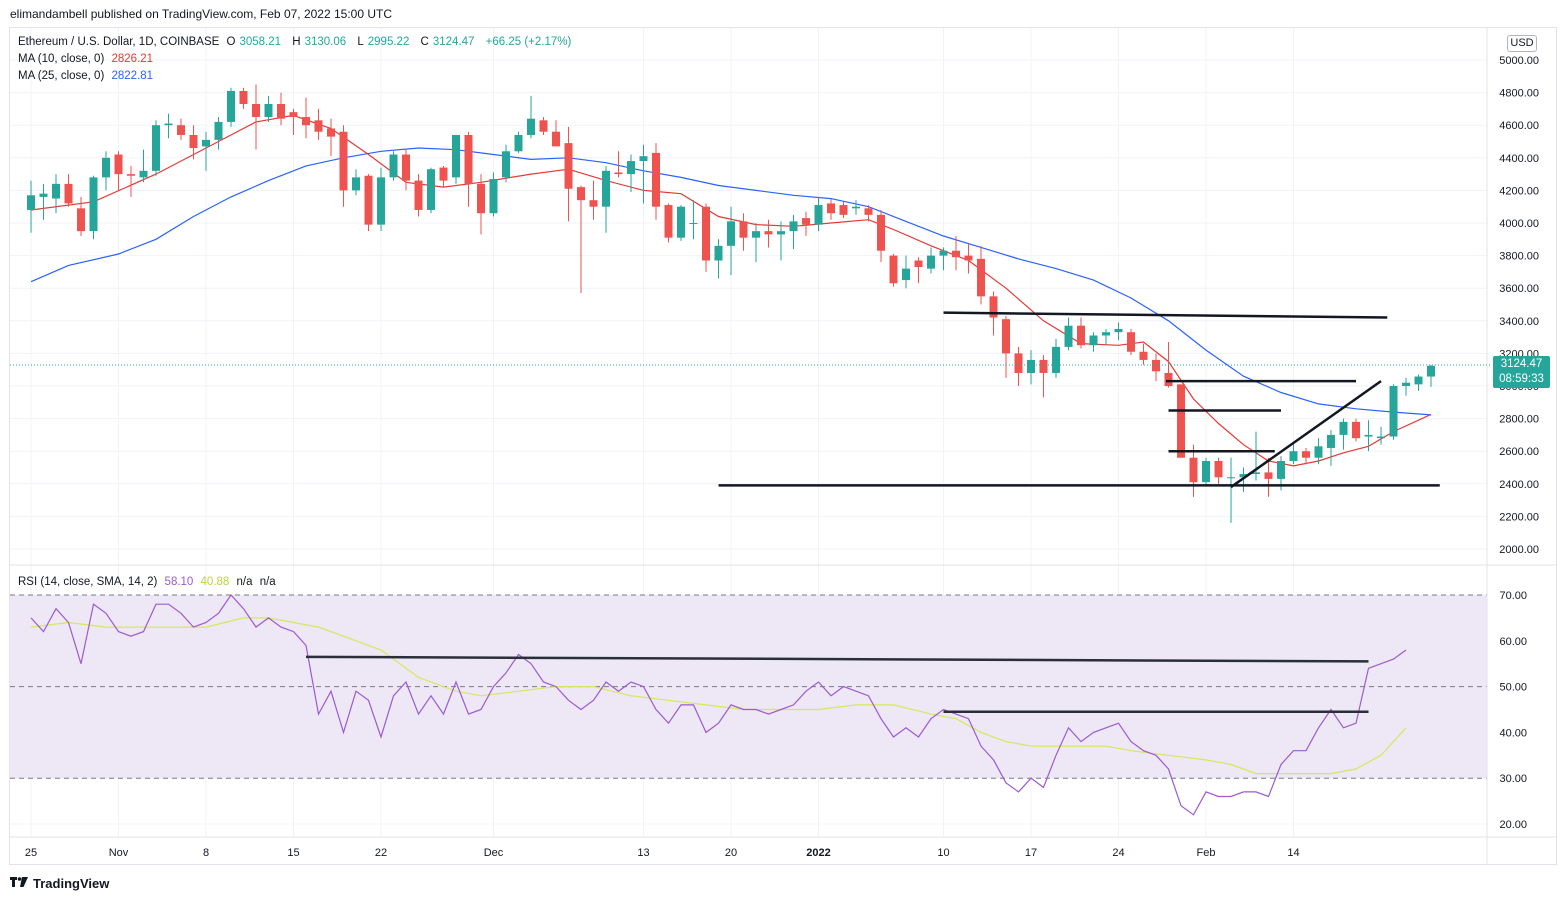  Describe the element at coordinates (1522, 43) in the screenshot. I see `currency-button: USD` at that location.